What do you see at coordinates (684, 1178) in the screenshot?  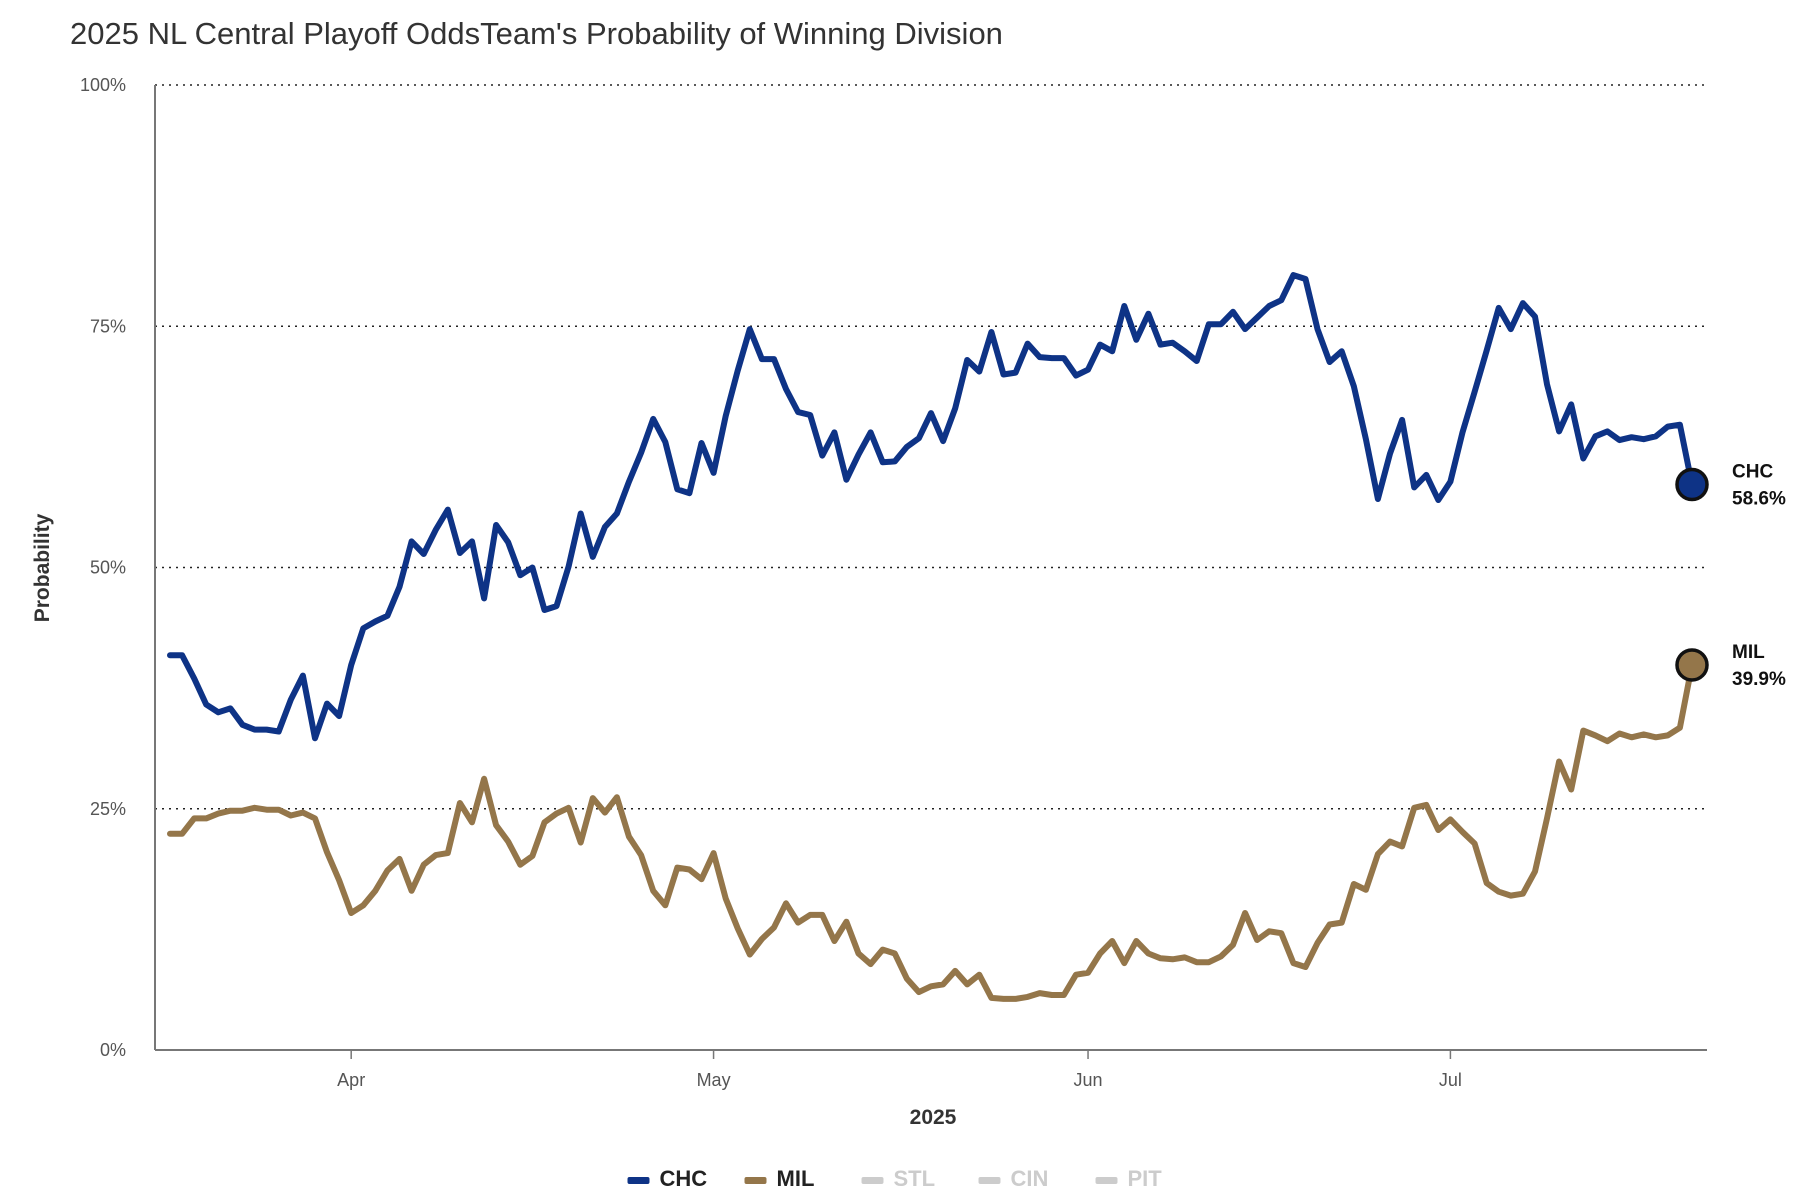 I see `legend-label: CHC` at bounding box center [684, 1178].